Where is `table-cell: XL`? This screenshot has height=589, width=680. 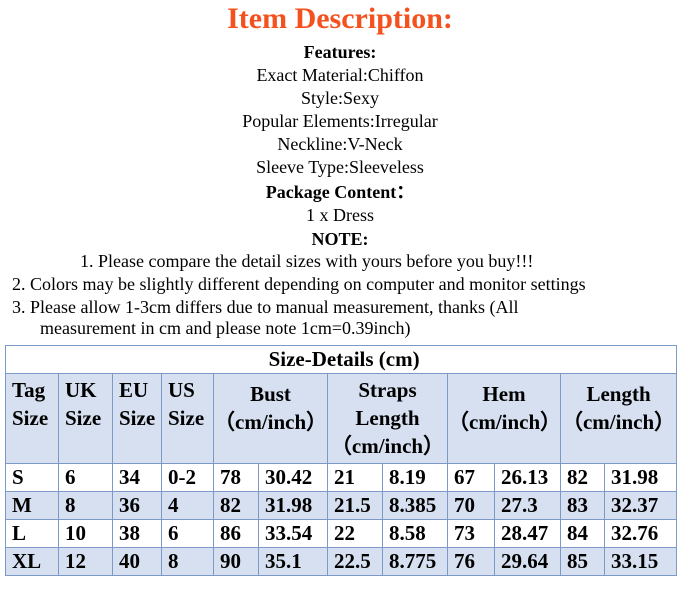 table-cell: XL is located at coordinates (32, 561).